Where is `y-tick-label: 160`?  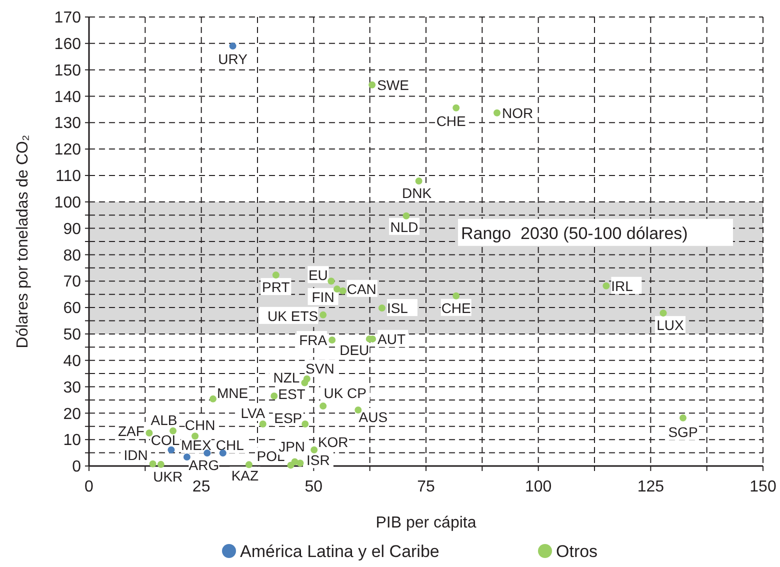
y-tick-label: 160 is located at coordinates (68, 45).